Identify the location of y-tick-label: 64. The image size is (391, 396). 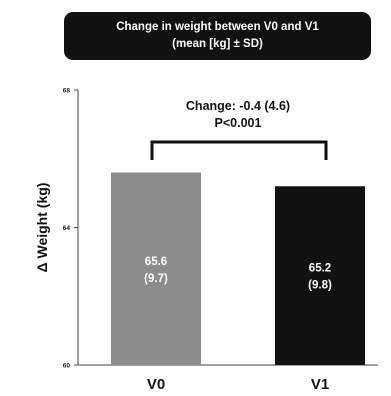
(67, 228).